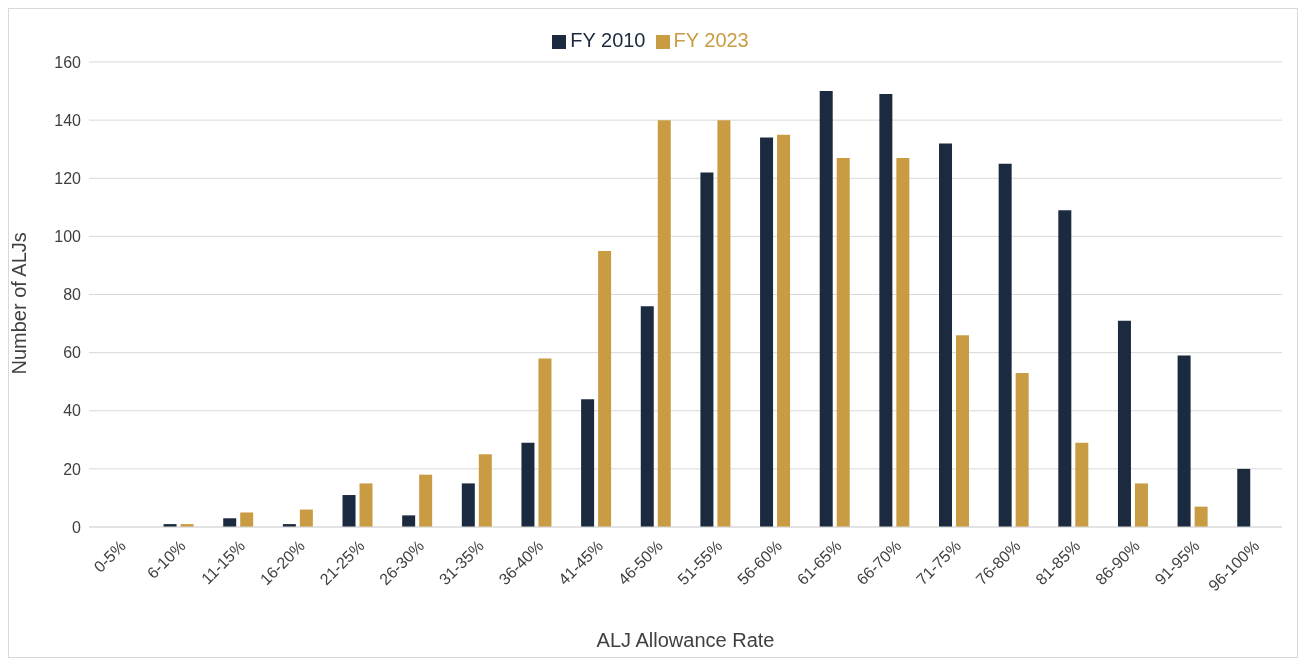 This screenshot has width=1307, height=662. Describe the element at coordinates (68, 120) in the screenshot. I see `y-tick-label: 140` at that location.